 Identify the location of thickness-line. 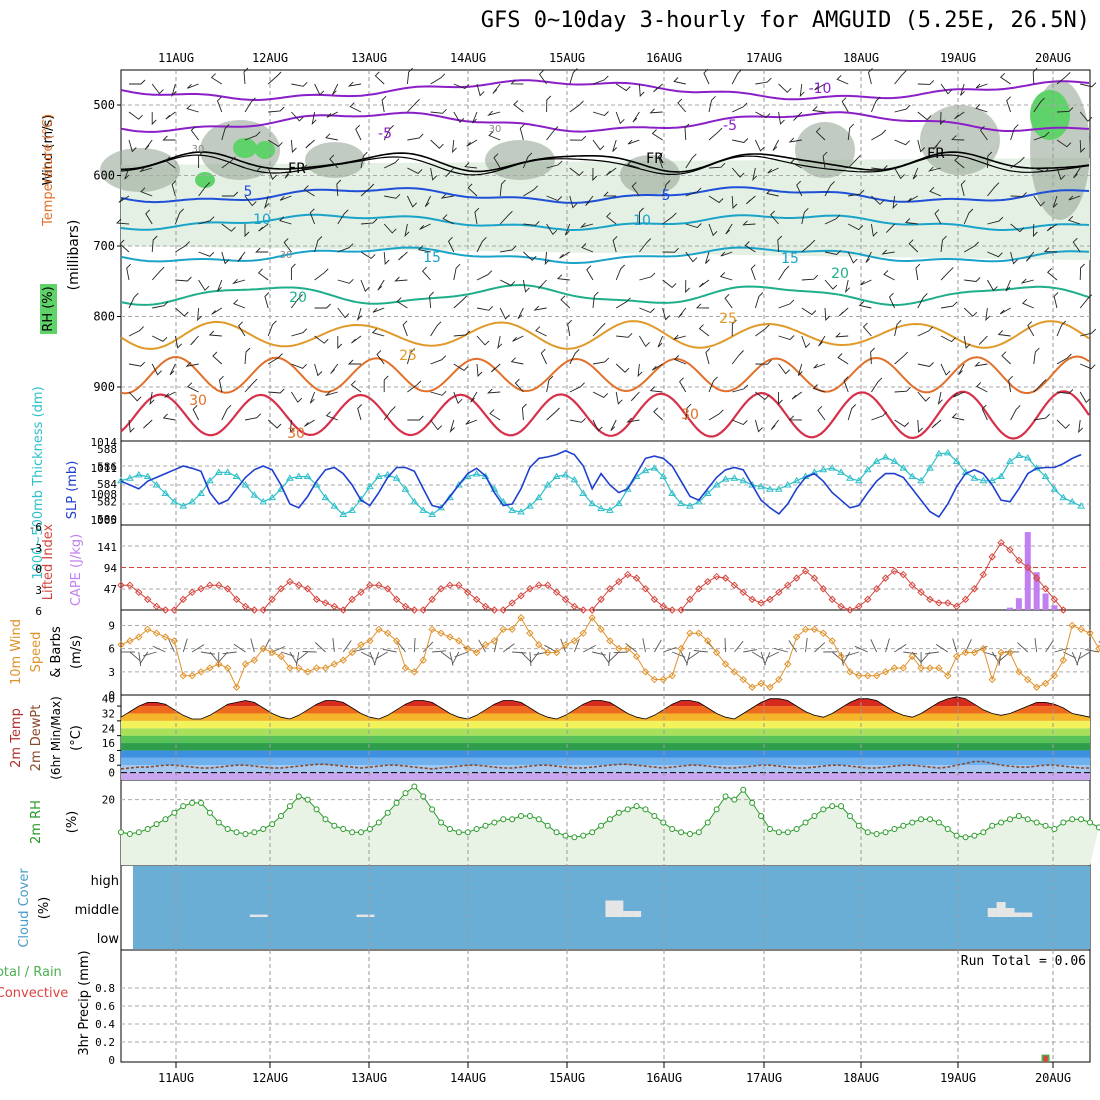
(601, 484).